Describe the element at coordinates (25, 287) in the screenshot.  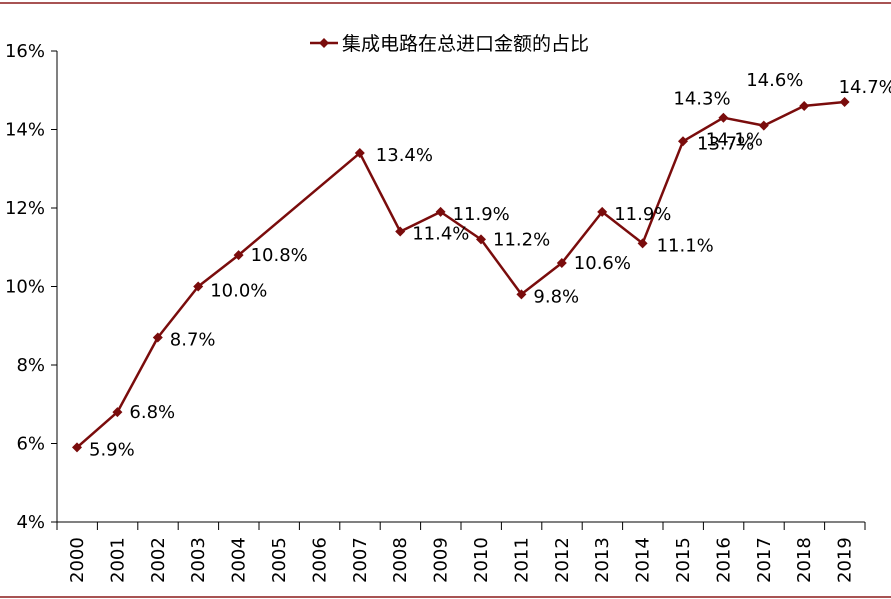
I see `y-tick-label: 10%` at that location.